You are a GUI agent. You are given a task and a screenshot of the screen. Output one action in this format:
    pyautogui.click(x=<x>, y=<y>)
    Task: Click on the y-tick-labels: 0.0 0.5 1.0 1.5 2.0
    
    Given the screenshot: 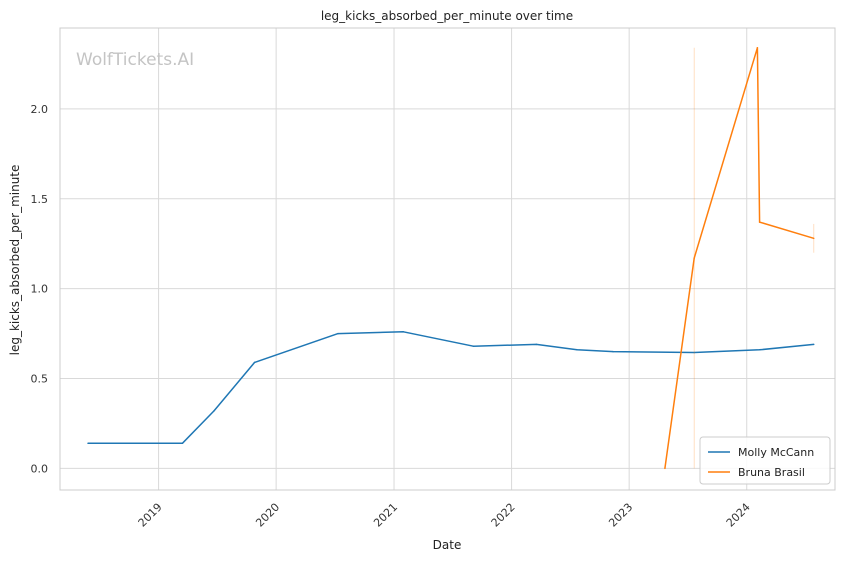 What is the action you would take?
    pyautogui.click(x=40, y=289)
    